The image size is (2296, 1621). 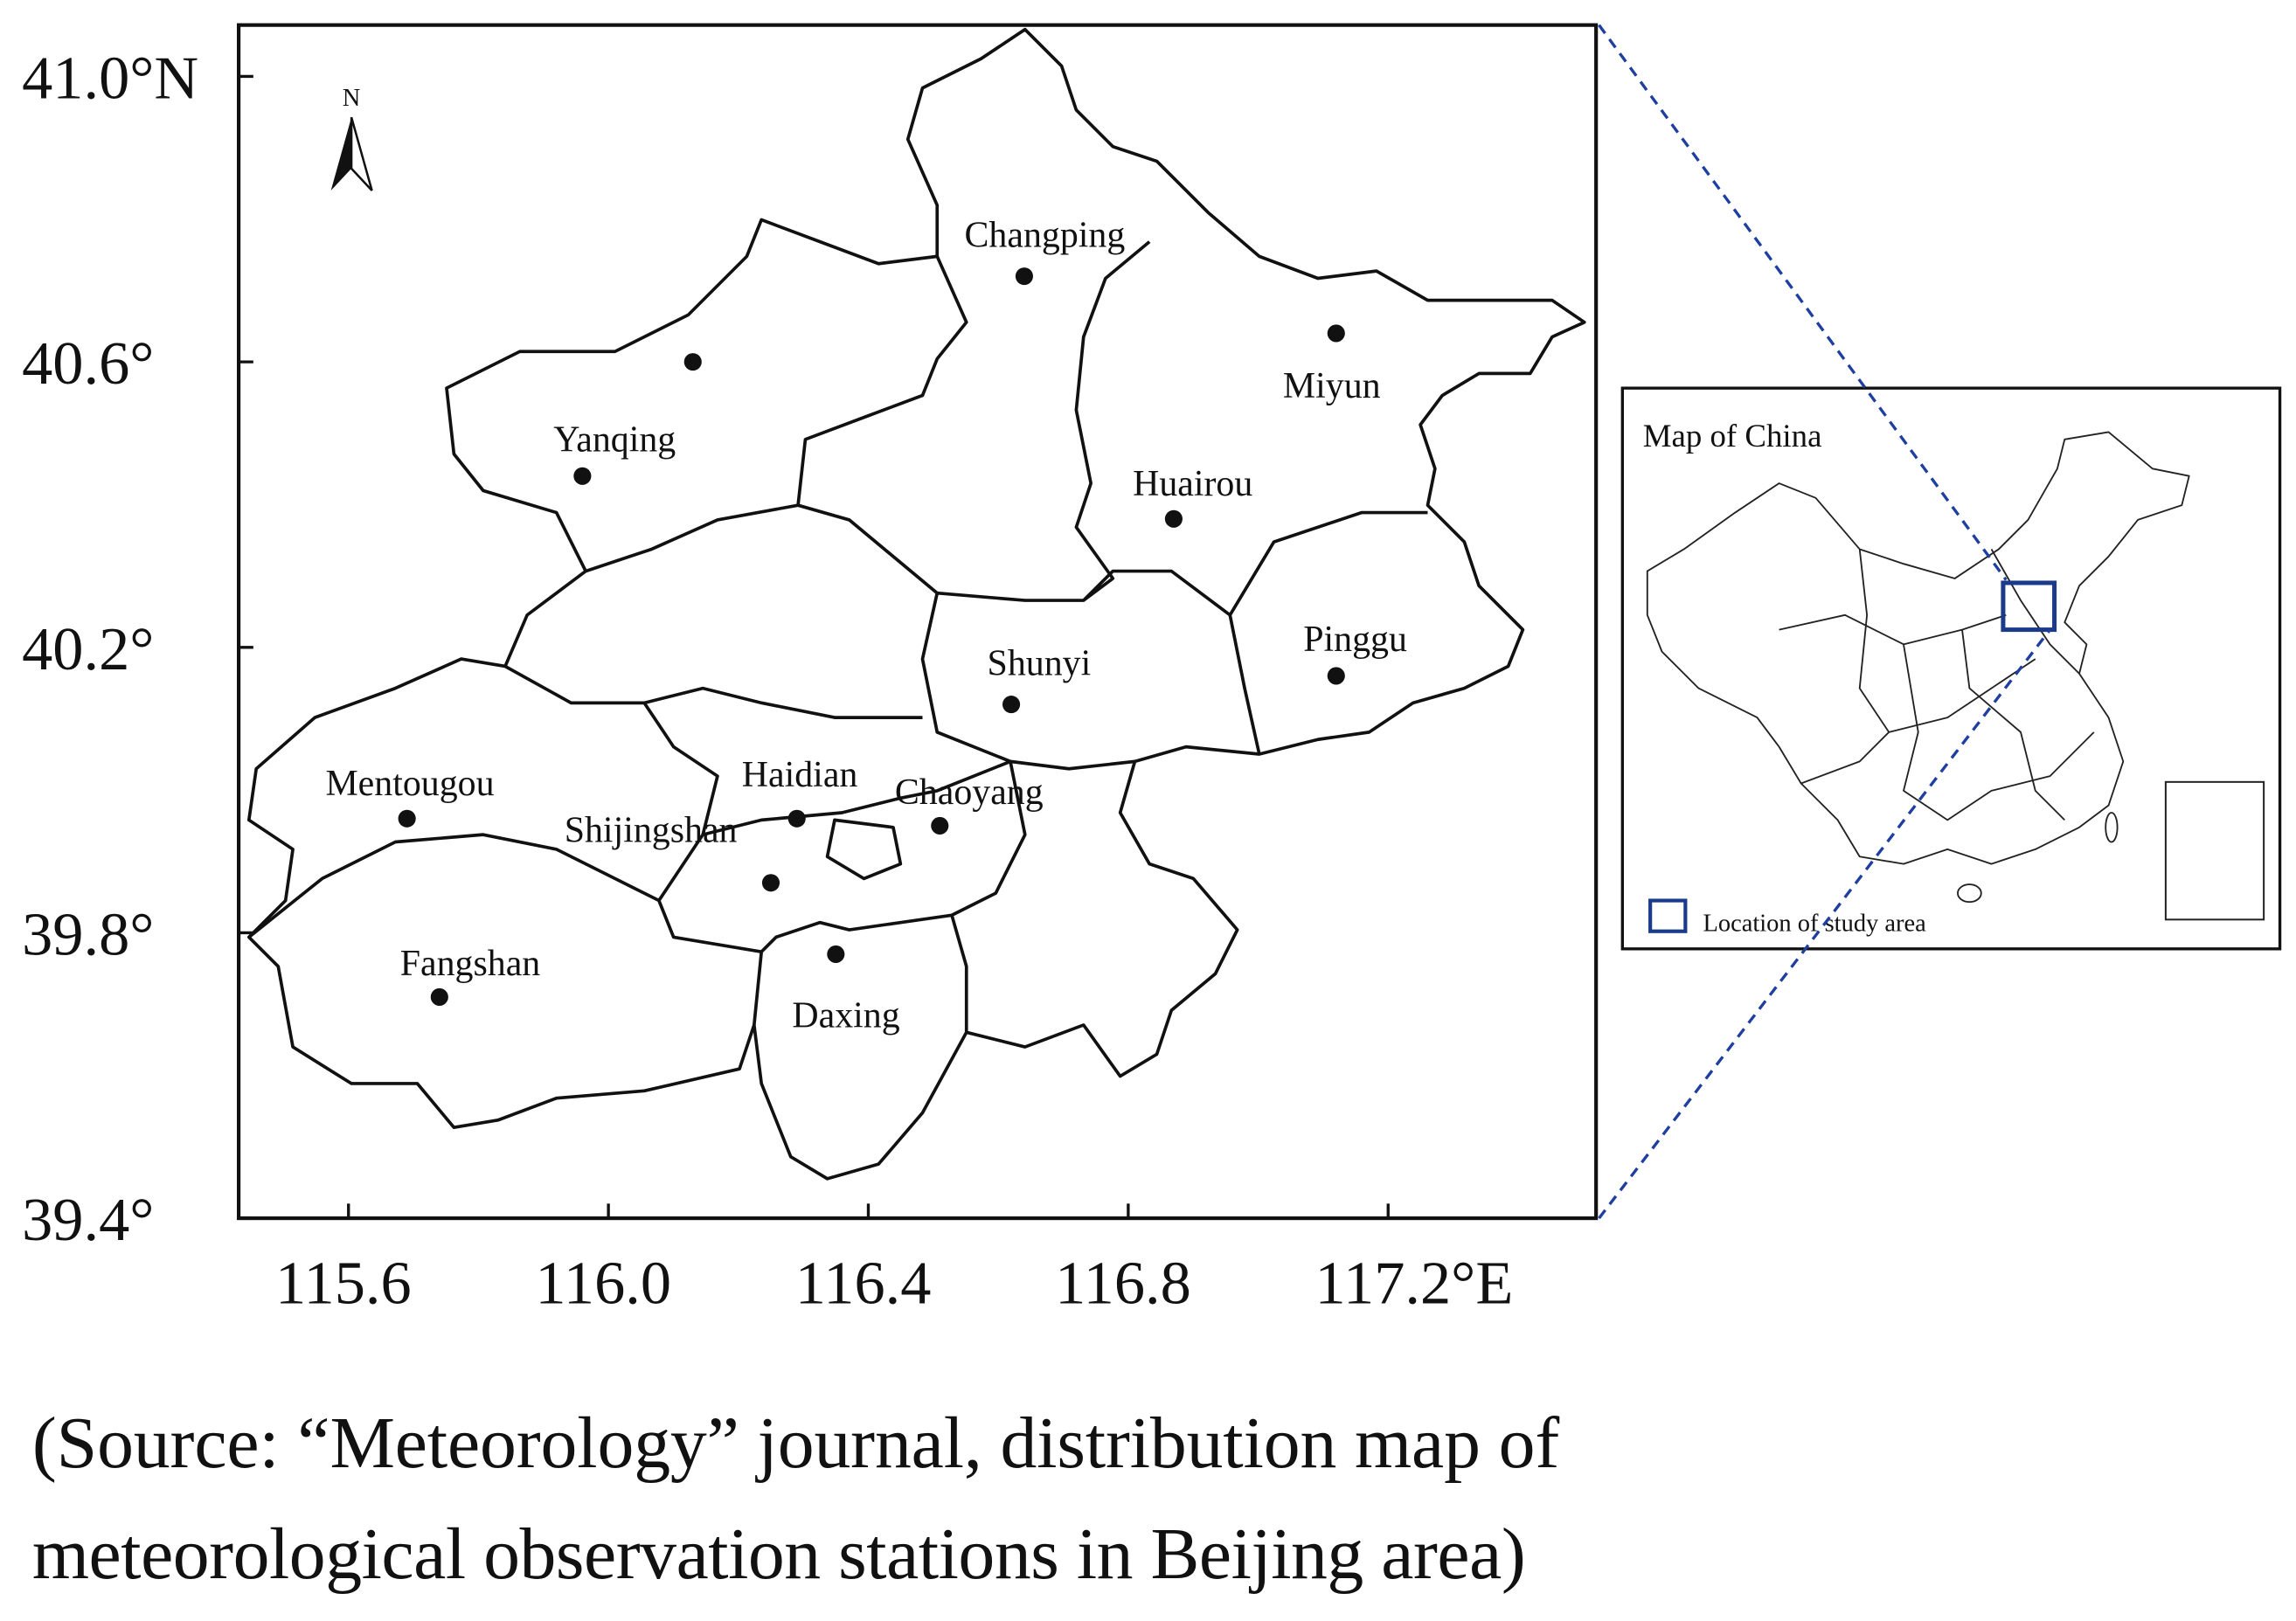 I want to click on arrow-left, so click(x=341, y=154).